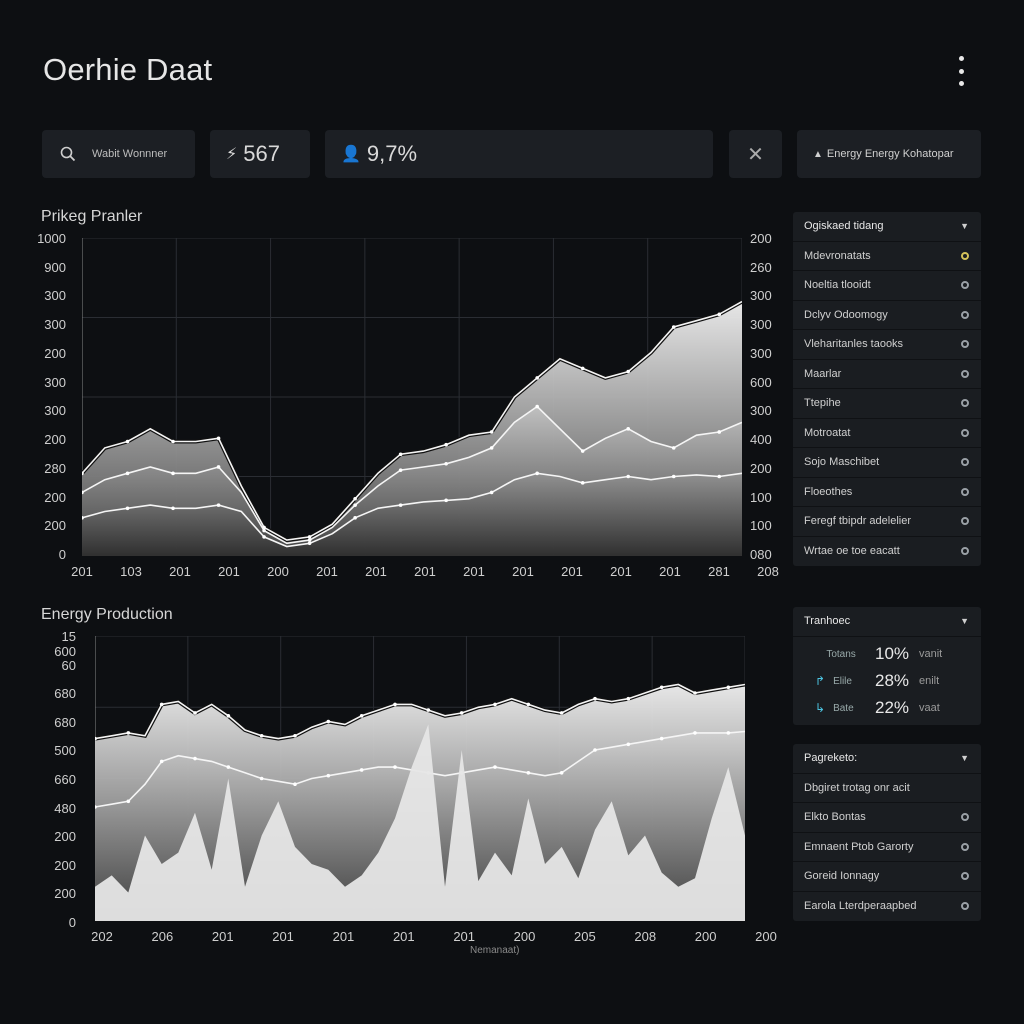 Image resolution: width=1024 pixels, height=1024 pixels. I want to click on metric-unit: enilt, so click(929, 681).